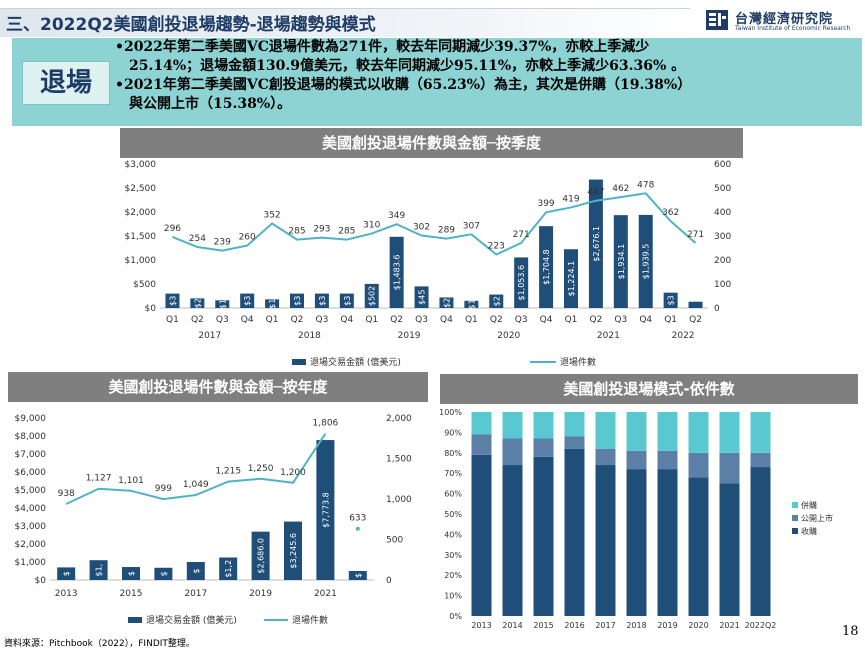 The height and width of the screenshot is (649, 865). Describe the element at coordinates (521, 283) in the screenshot. I see `bar-label: $1,053.6` at that location.